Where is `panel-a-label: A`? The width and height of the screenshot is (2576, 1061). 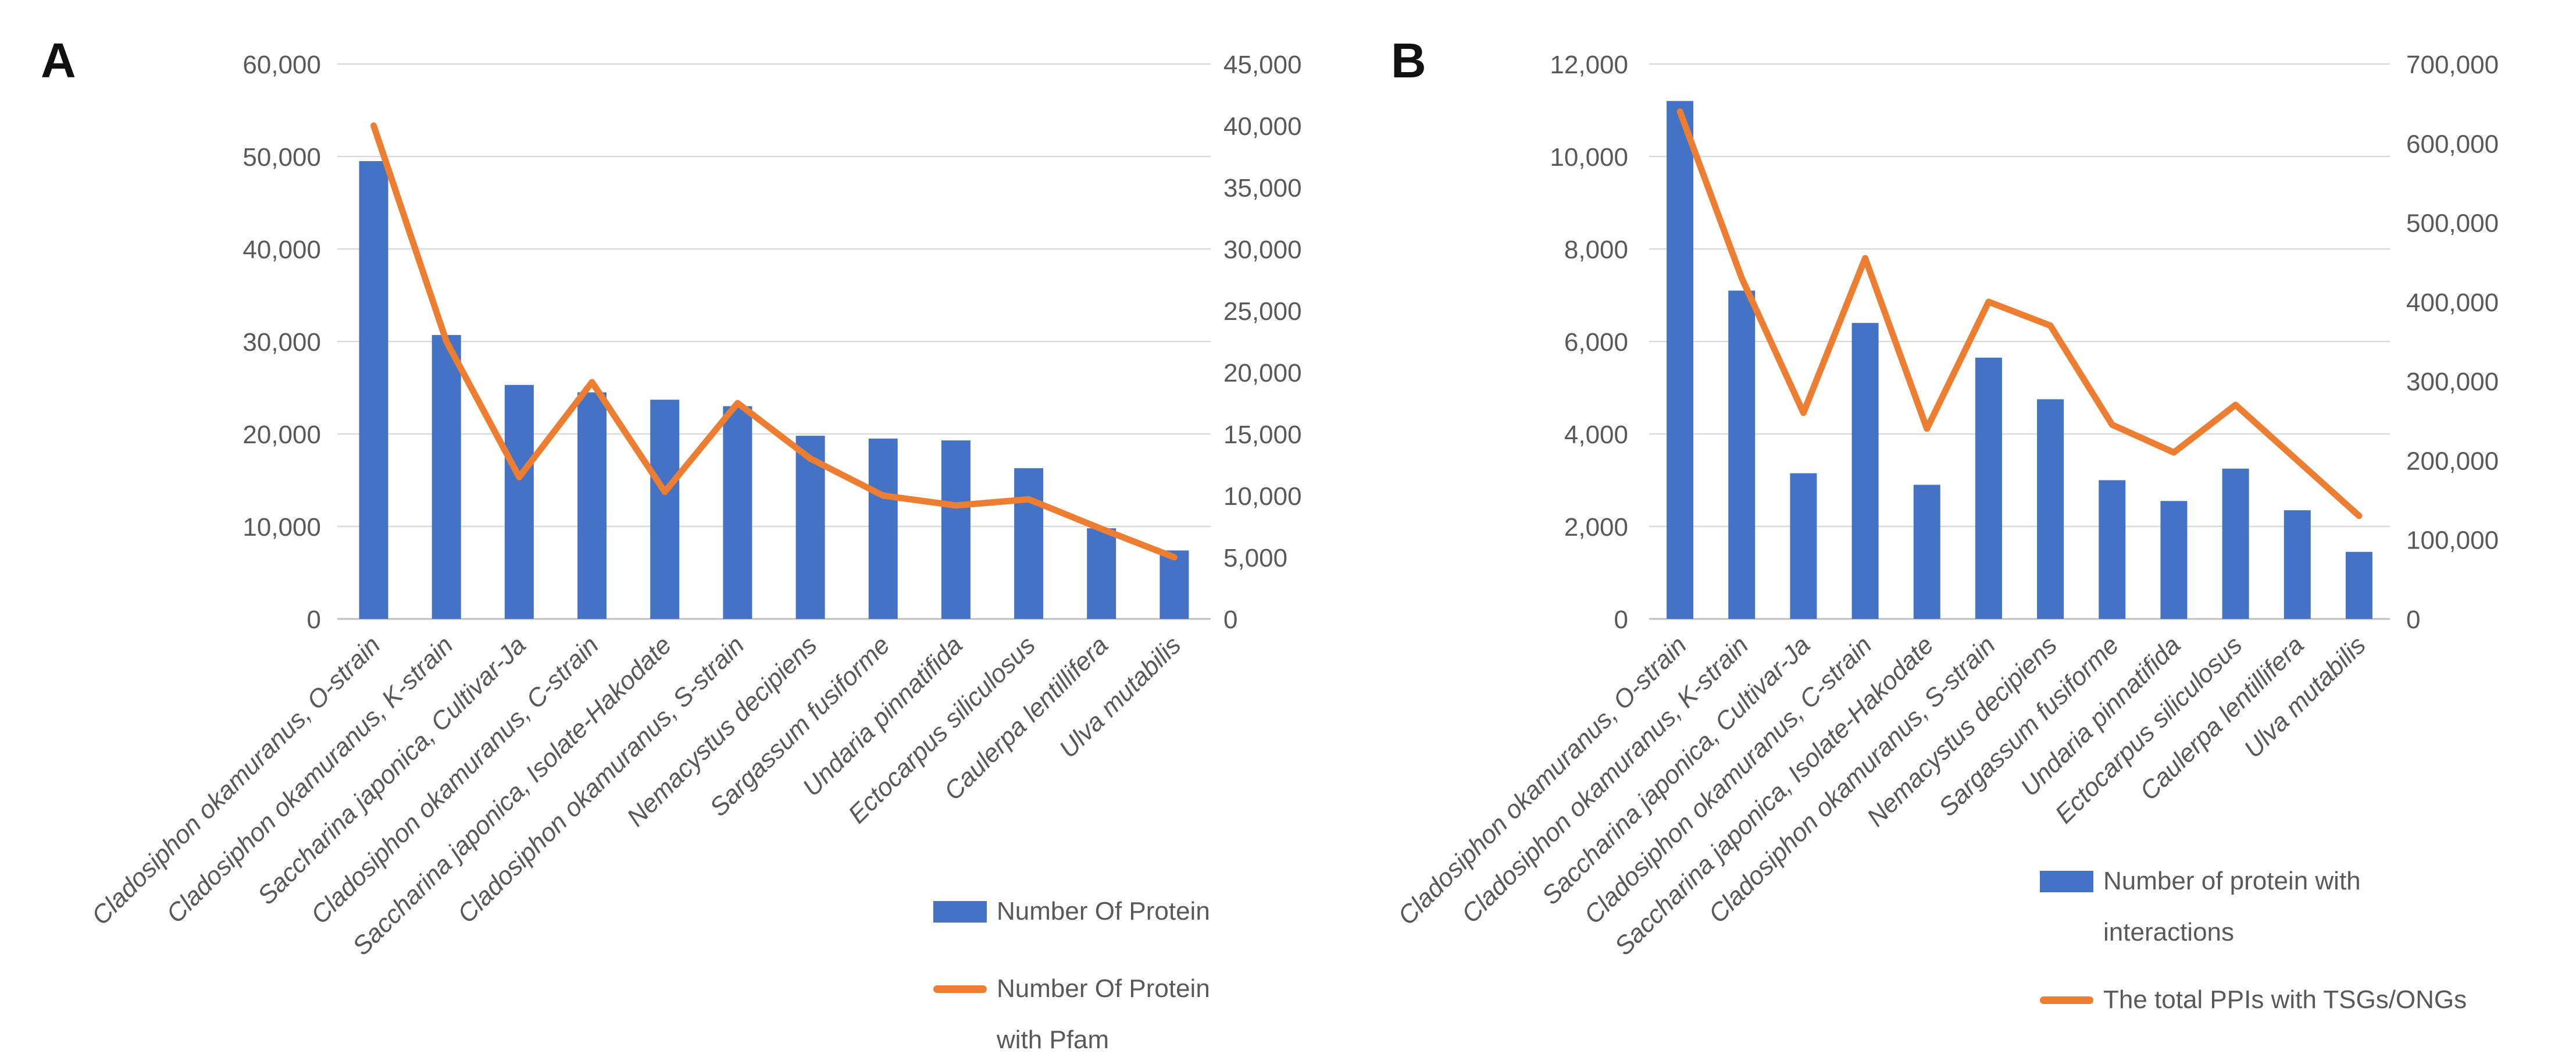 panel-a-label: A is located at coordinates (59, 60).